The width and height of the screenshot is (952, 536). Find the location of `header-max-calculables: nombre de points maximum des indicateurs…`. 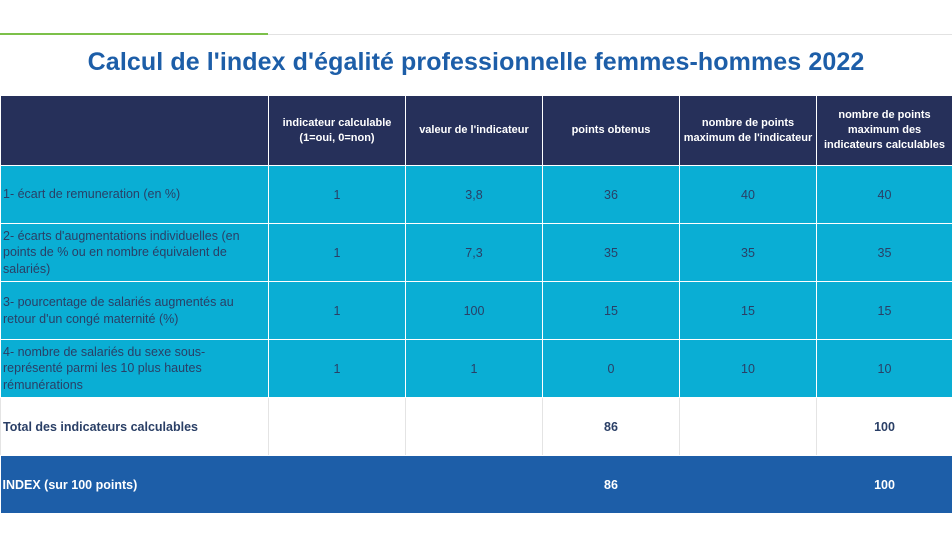

header-max-calculables: nombre de points maximum des indicateurs… is located at coordinates (884, 130).